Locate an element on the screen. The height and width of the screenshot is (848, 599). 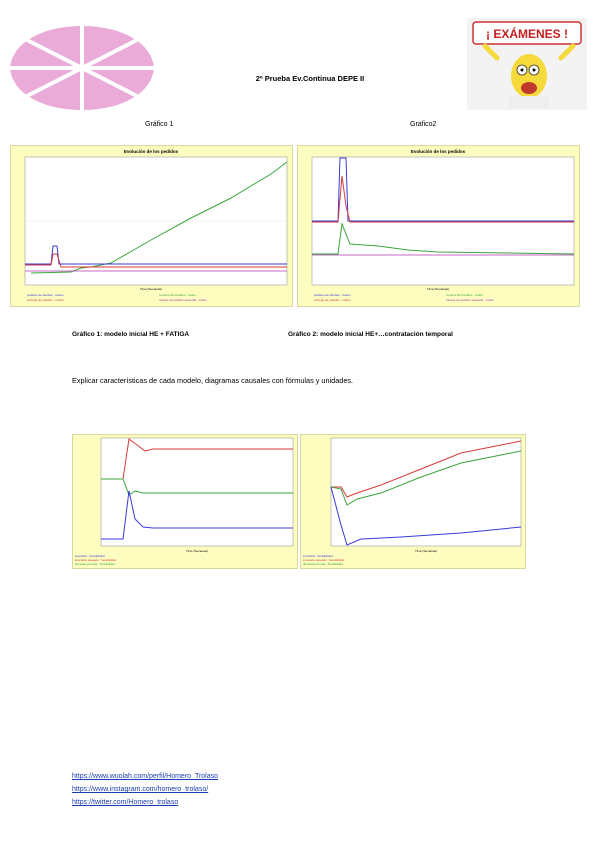
chart-1-title: Evolución de los pedidos is located at coordinates (151, 151).